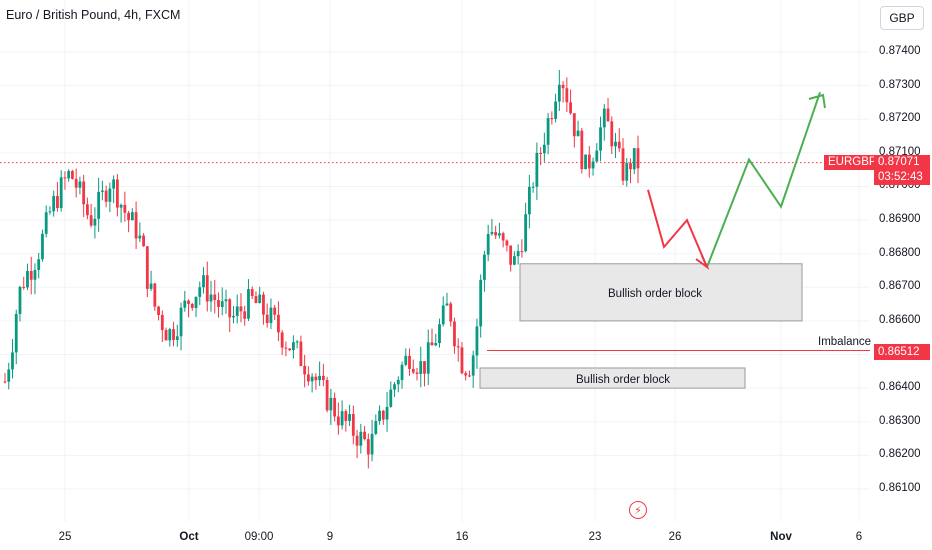 This screenshot has height=550, width=932. What do you see at coordinates (900, 488) in the screenshot?
I see `price-tick-label: 0.86100` at bounding box center [900, 488].